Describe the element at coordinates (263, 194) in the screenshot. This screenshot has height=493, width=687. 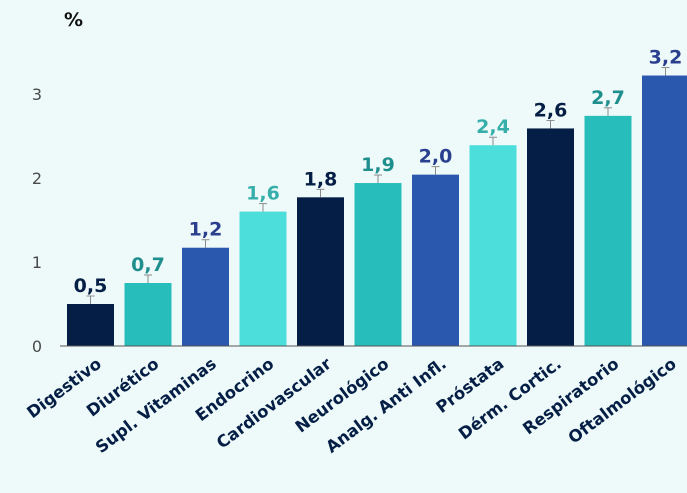
I see `data-label: 1,6` at that location.